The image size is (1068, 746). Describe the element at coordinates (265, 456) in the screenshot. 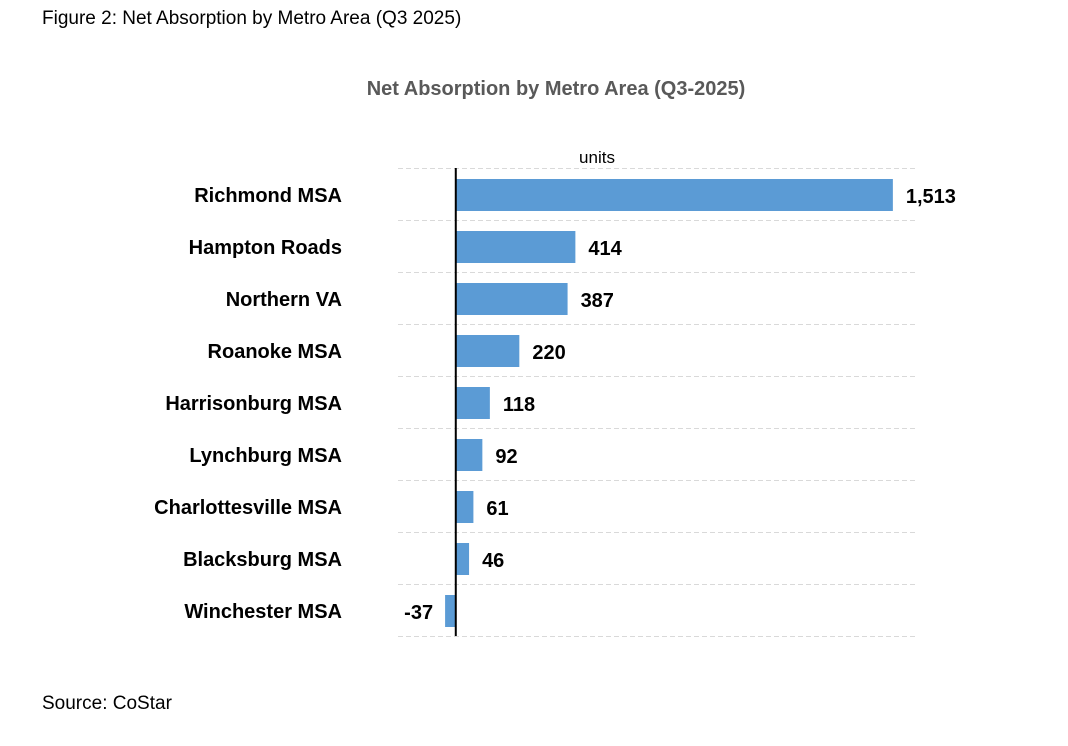

I see `category-label: Lynchburg MSA` at that location.